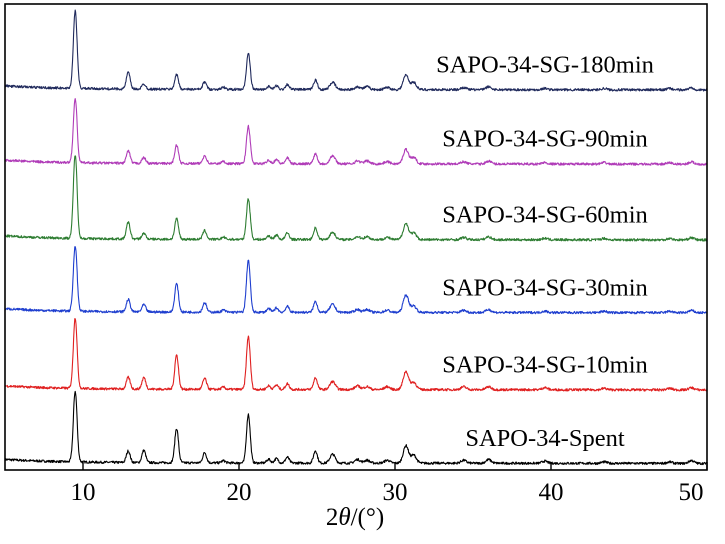 This screenshot has height=544, width=725. Describe the element at coordinates (83, 492) in the screenshot. I see `x-tick-label-10: 10` at that location.